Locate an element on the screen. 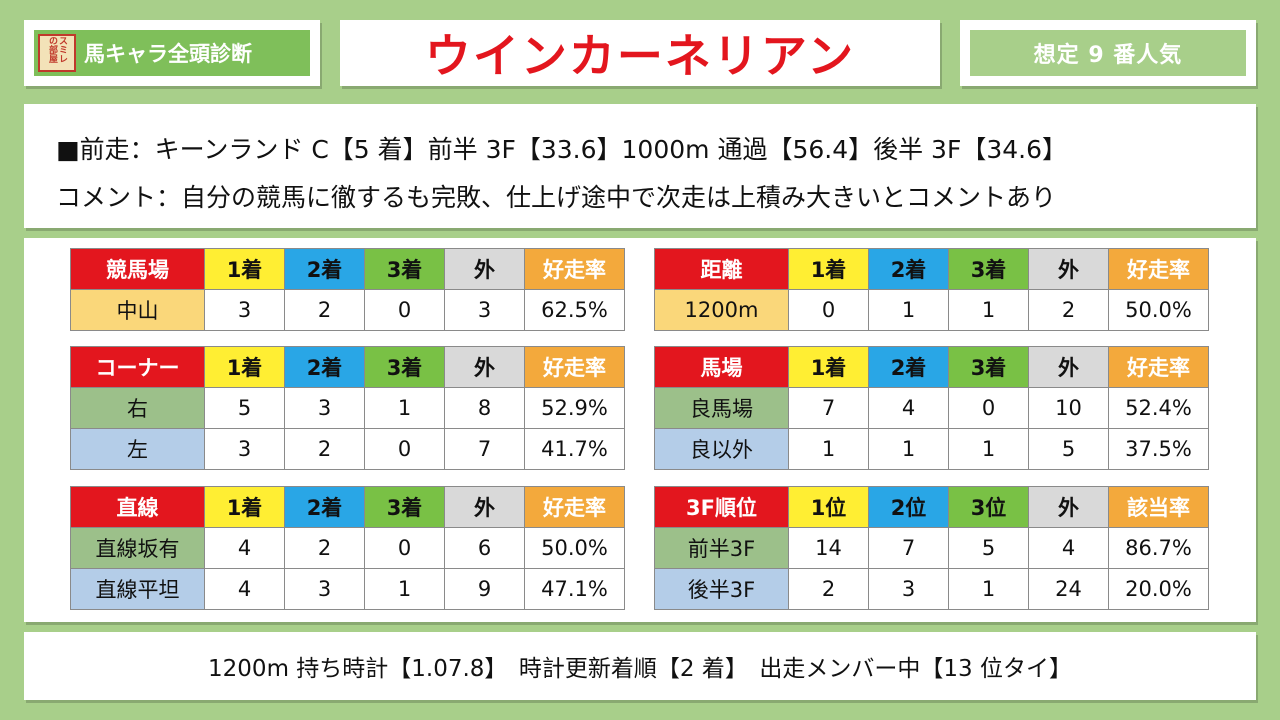 This screenshot has width=1280, height=720. cell-rate: 37.5% is located at coordinates (1158, 449).